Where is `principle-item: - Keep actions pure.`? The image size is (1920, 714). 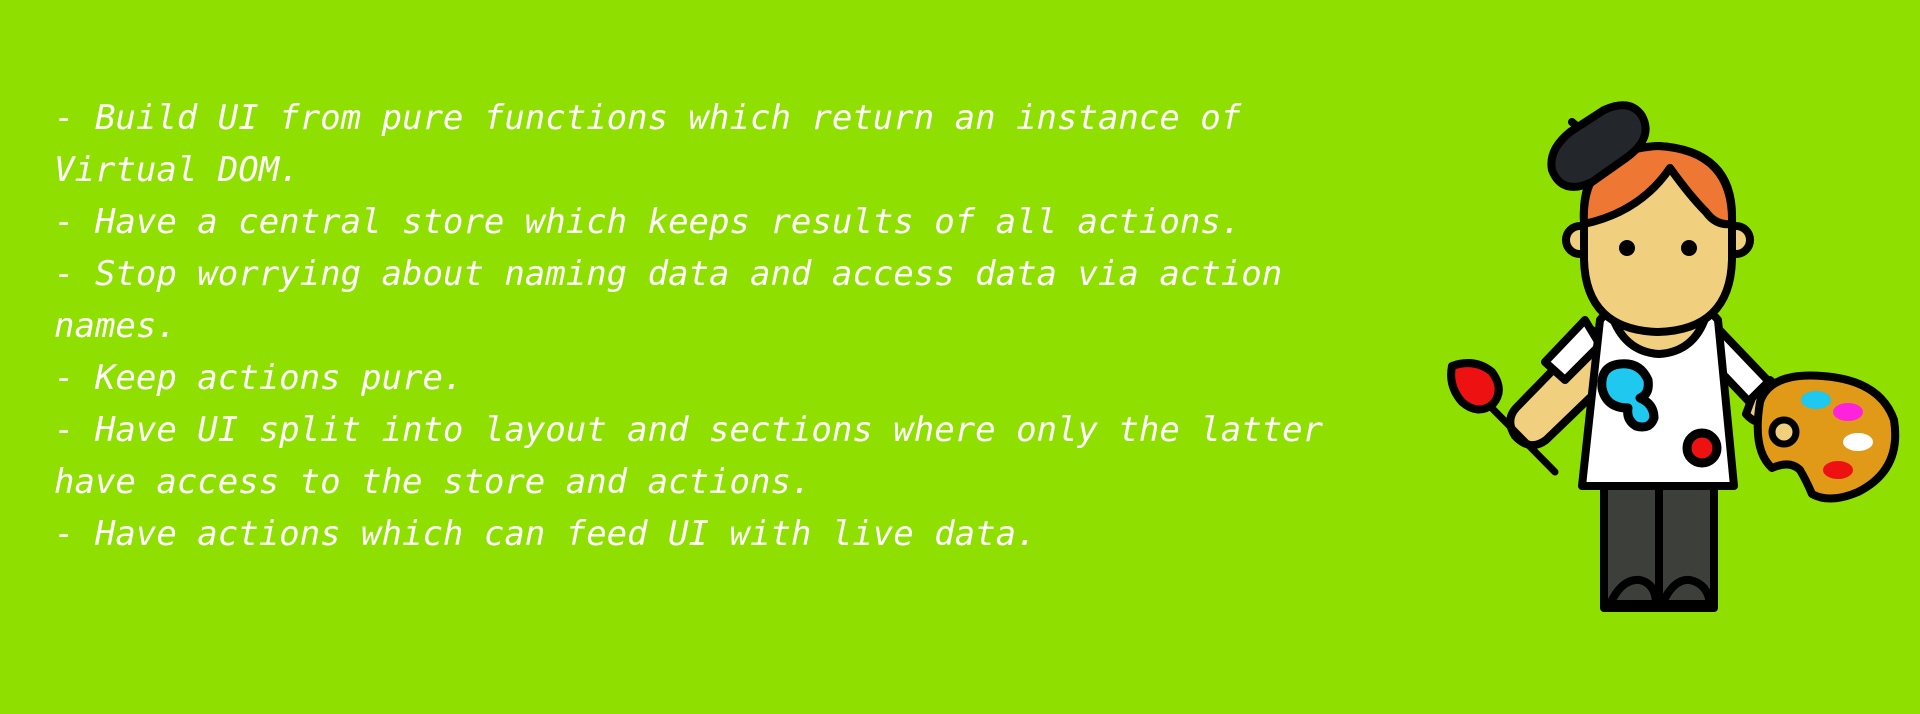 principle-item: - Keep actions pure. is located at coordinates (259, 378).